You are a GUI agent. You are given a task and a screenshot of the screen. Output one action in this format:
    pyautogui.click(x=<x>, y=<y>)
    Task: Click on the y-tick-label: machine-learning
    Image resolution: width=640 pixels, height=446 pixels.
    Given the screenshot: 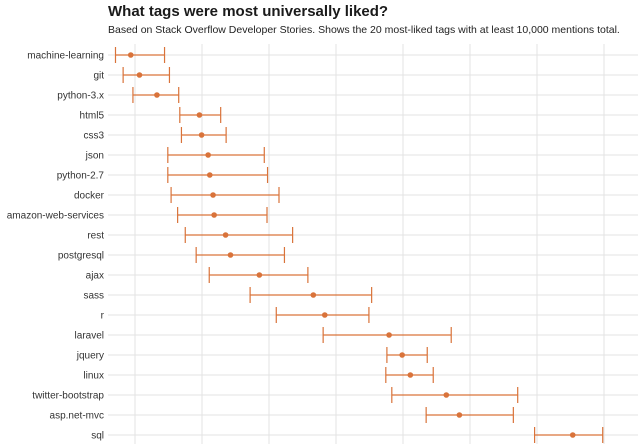 What is the action you would take?
    pyautogui.click(x=65, y=56)
    